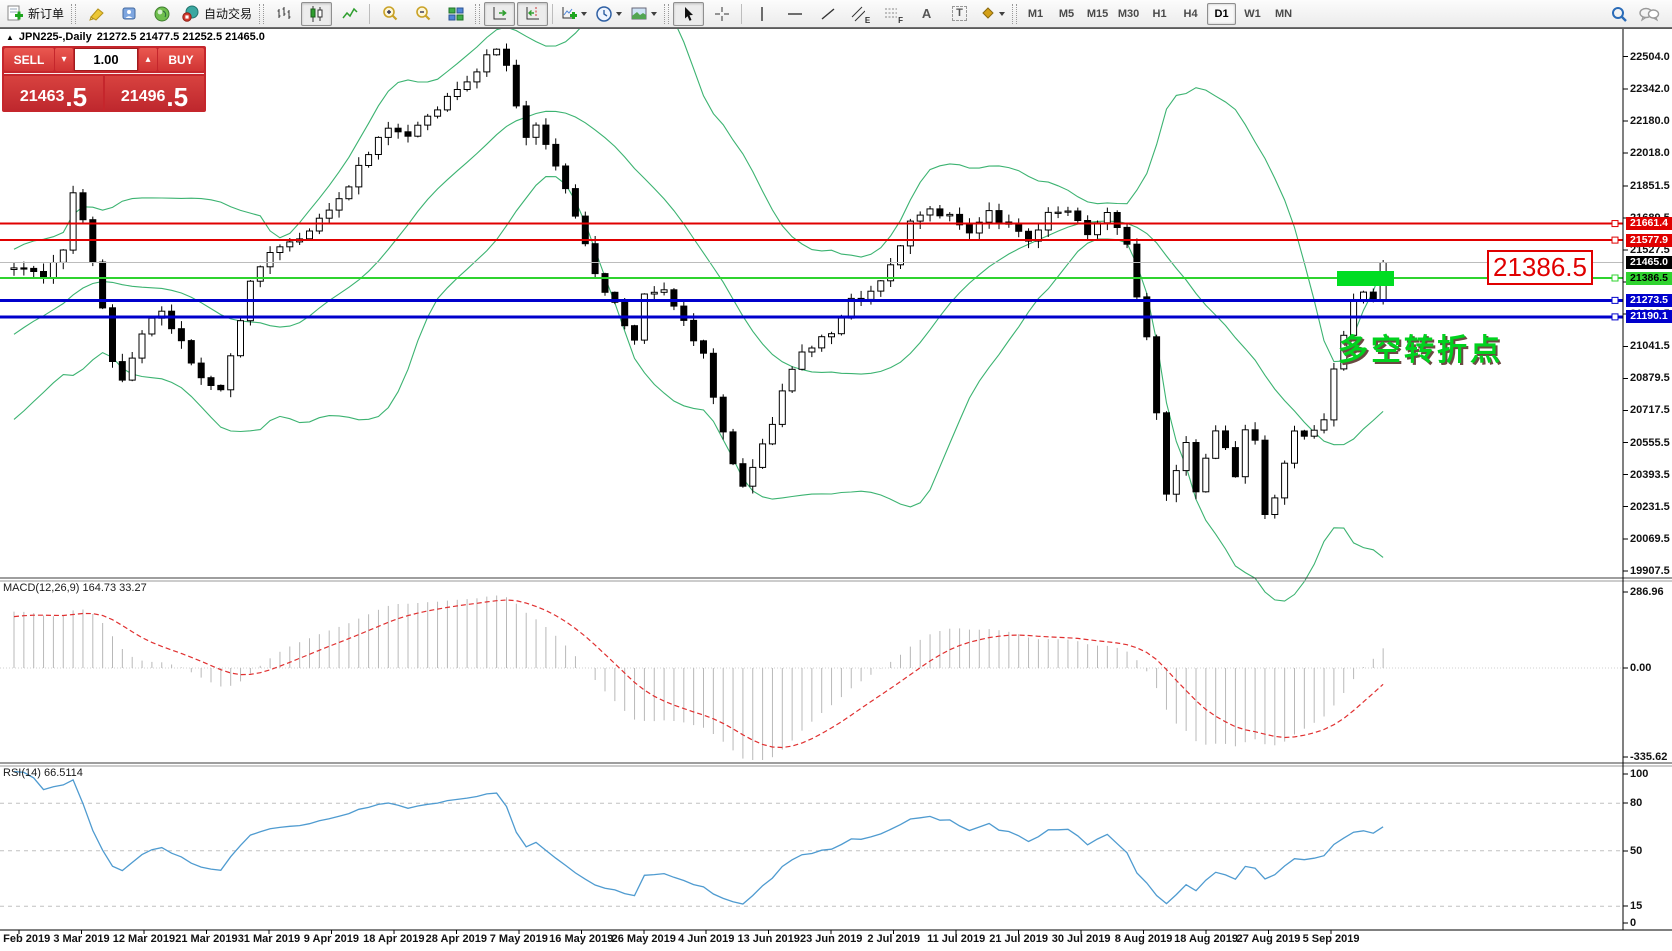 The image size is (1672, 951). Describe the element at coordinates (1649, 224) in the screenshot. I see `price-tag: 21661.4` at that location.